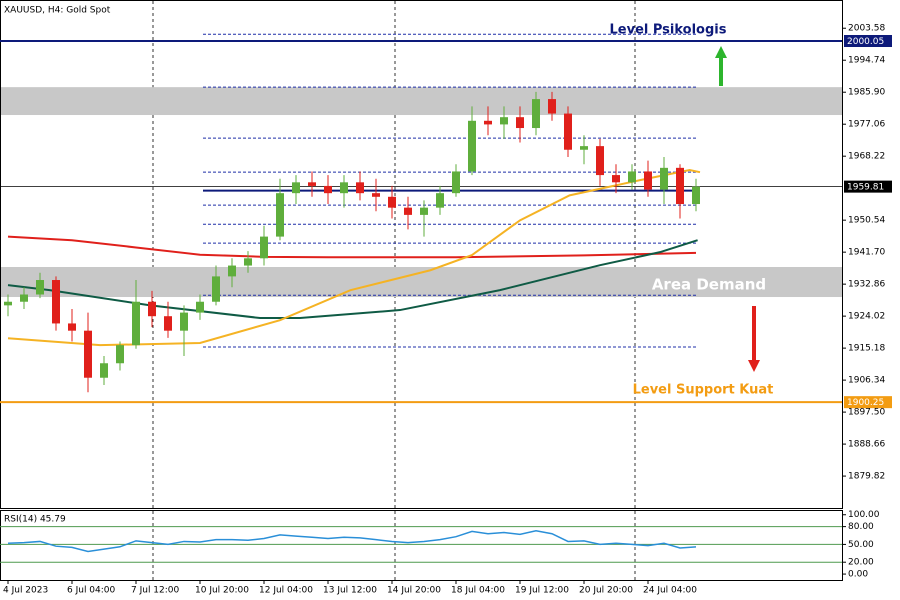 Image resolution: width=900 pixels, height=600 pixels. I want to click on y-tick-label: 20.00, so click(861, 563).